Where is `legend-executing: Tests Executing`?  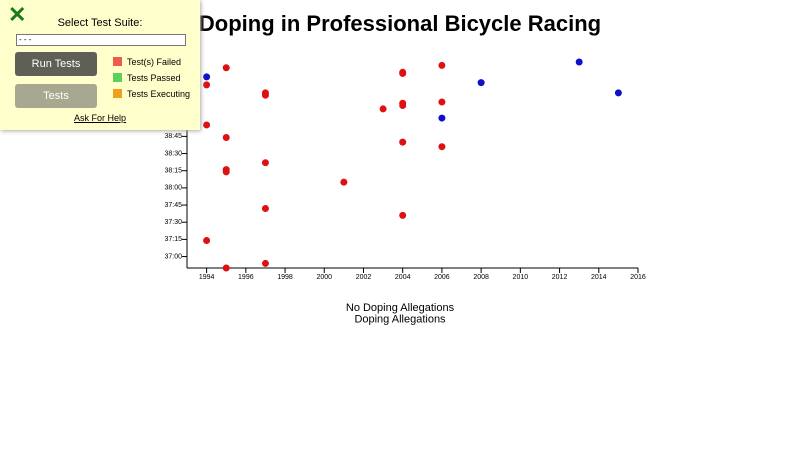 legend-executing: Tests Executing is located at coordinates (151, 94).